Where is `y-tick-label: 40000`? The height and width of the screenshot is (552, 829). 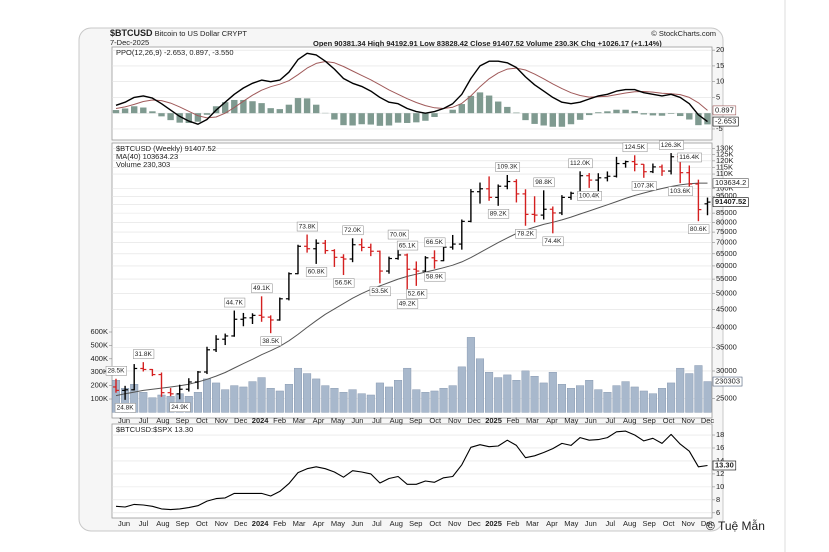
y-tick-label: 40000 is located at coordinates (726, 326).